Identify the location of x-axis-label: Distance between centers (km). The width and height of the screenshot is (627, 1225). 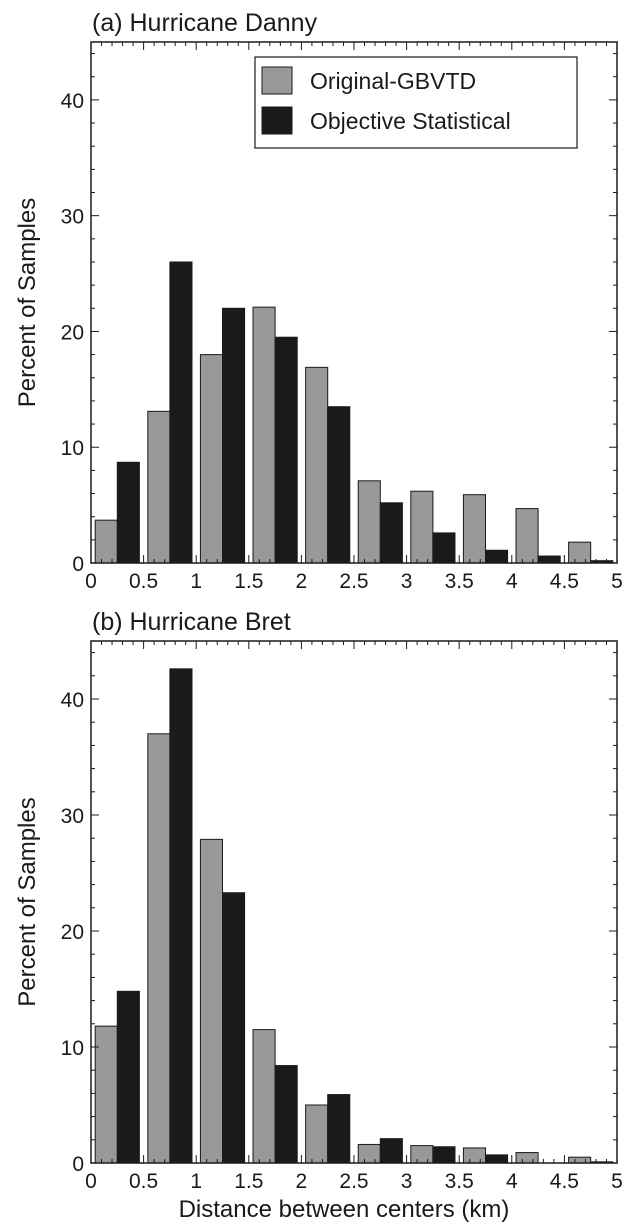
(344, 1209).